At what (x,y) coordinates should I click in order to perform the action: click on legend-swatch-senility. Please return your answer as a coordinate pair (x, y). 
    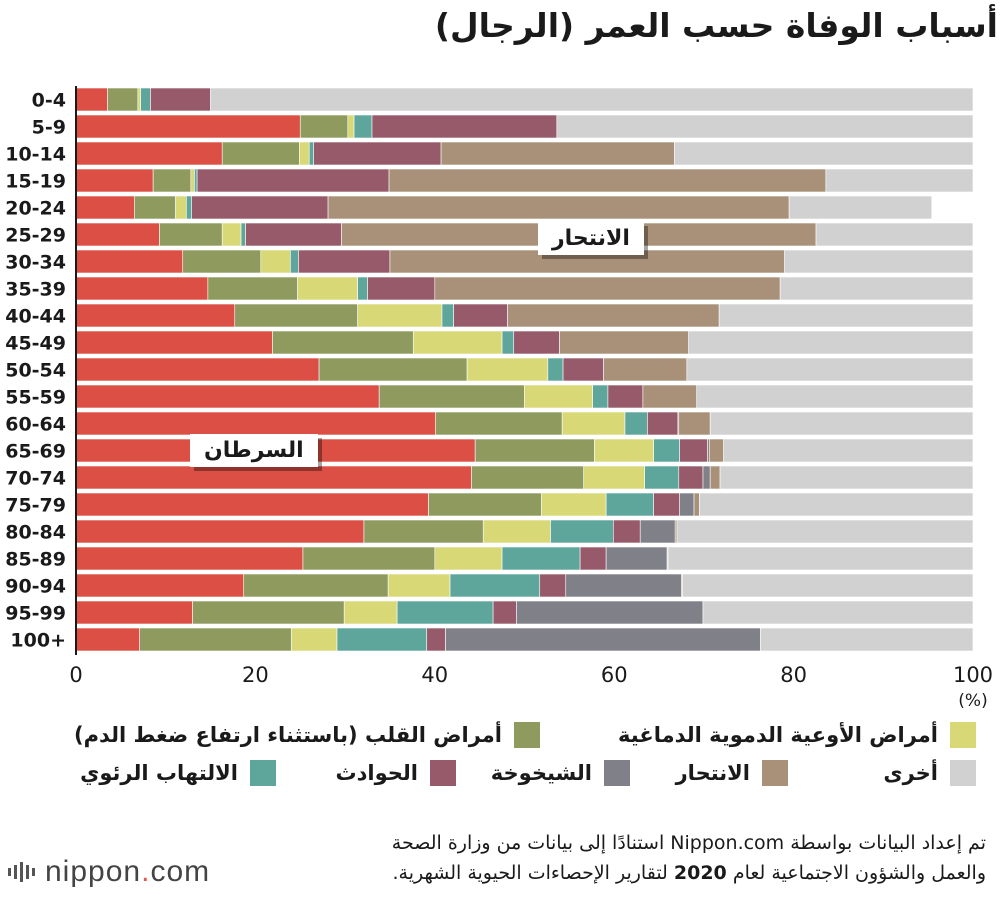
    Looking at the image, I should click on (617, 773).